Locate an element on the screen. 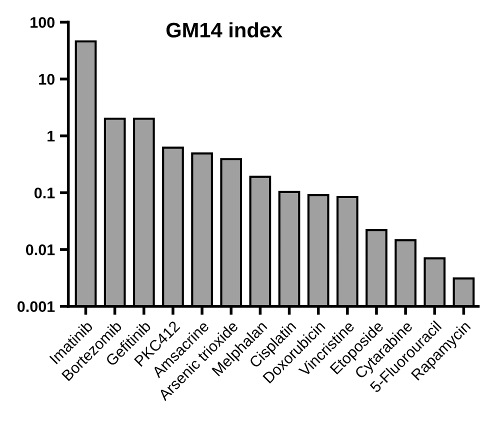  y-tick-label: 0.001 is located at coordinates (36, 306).